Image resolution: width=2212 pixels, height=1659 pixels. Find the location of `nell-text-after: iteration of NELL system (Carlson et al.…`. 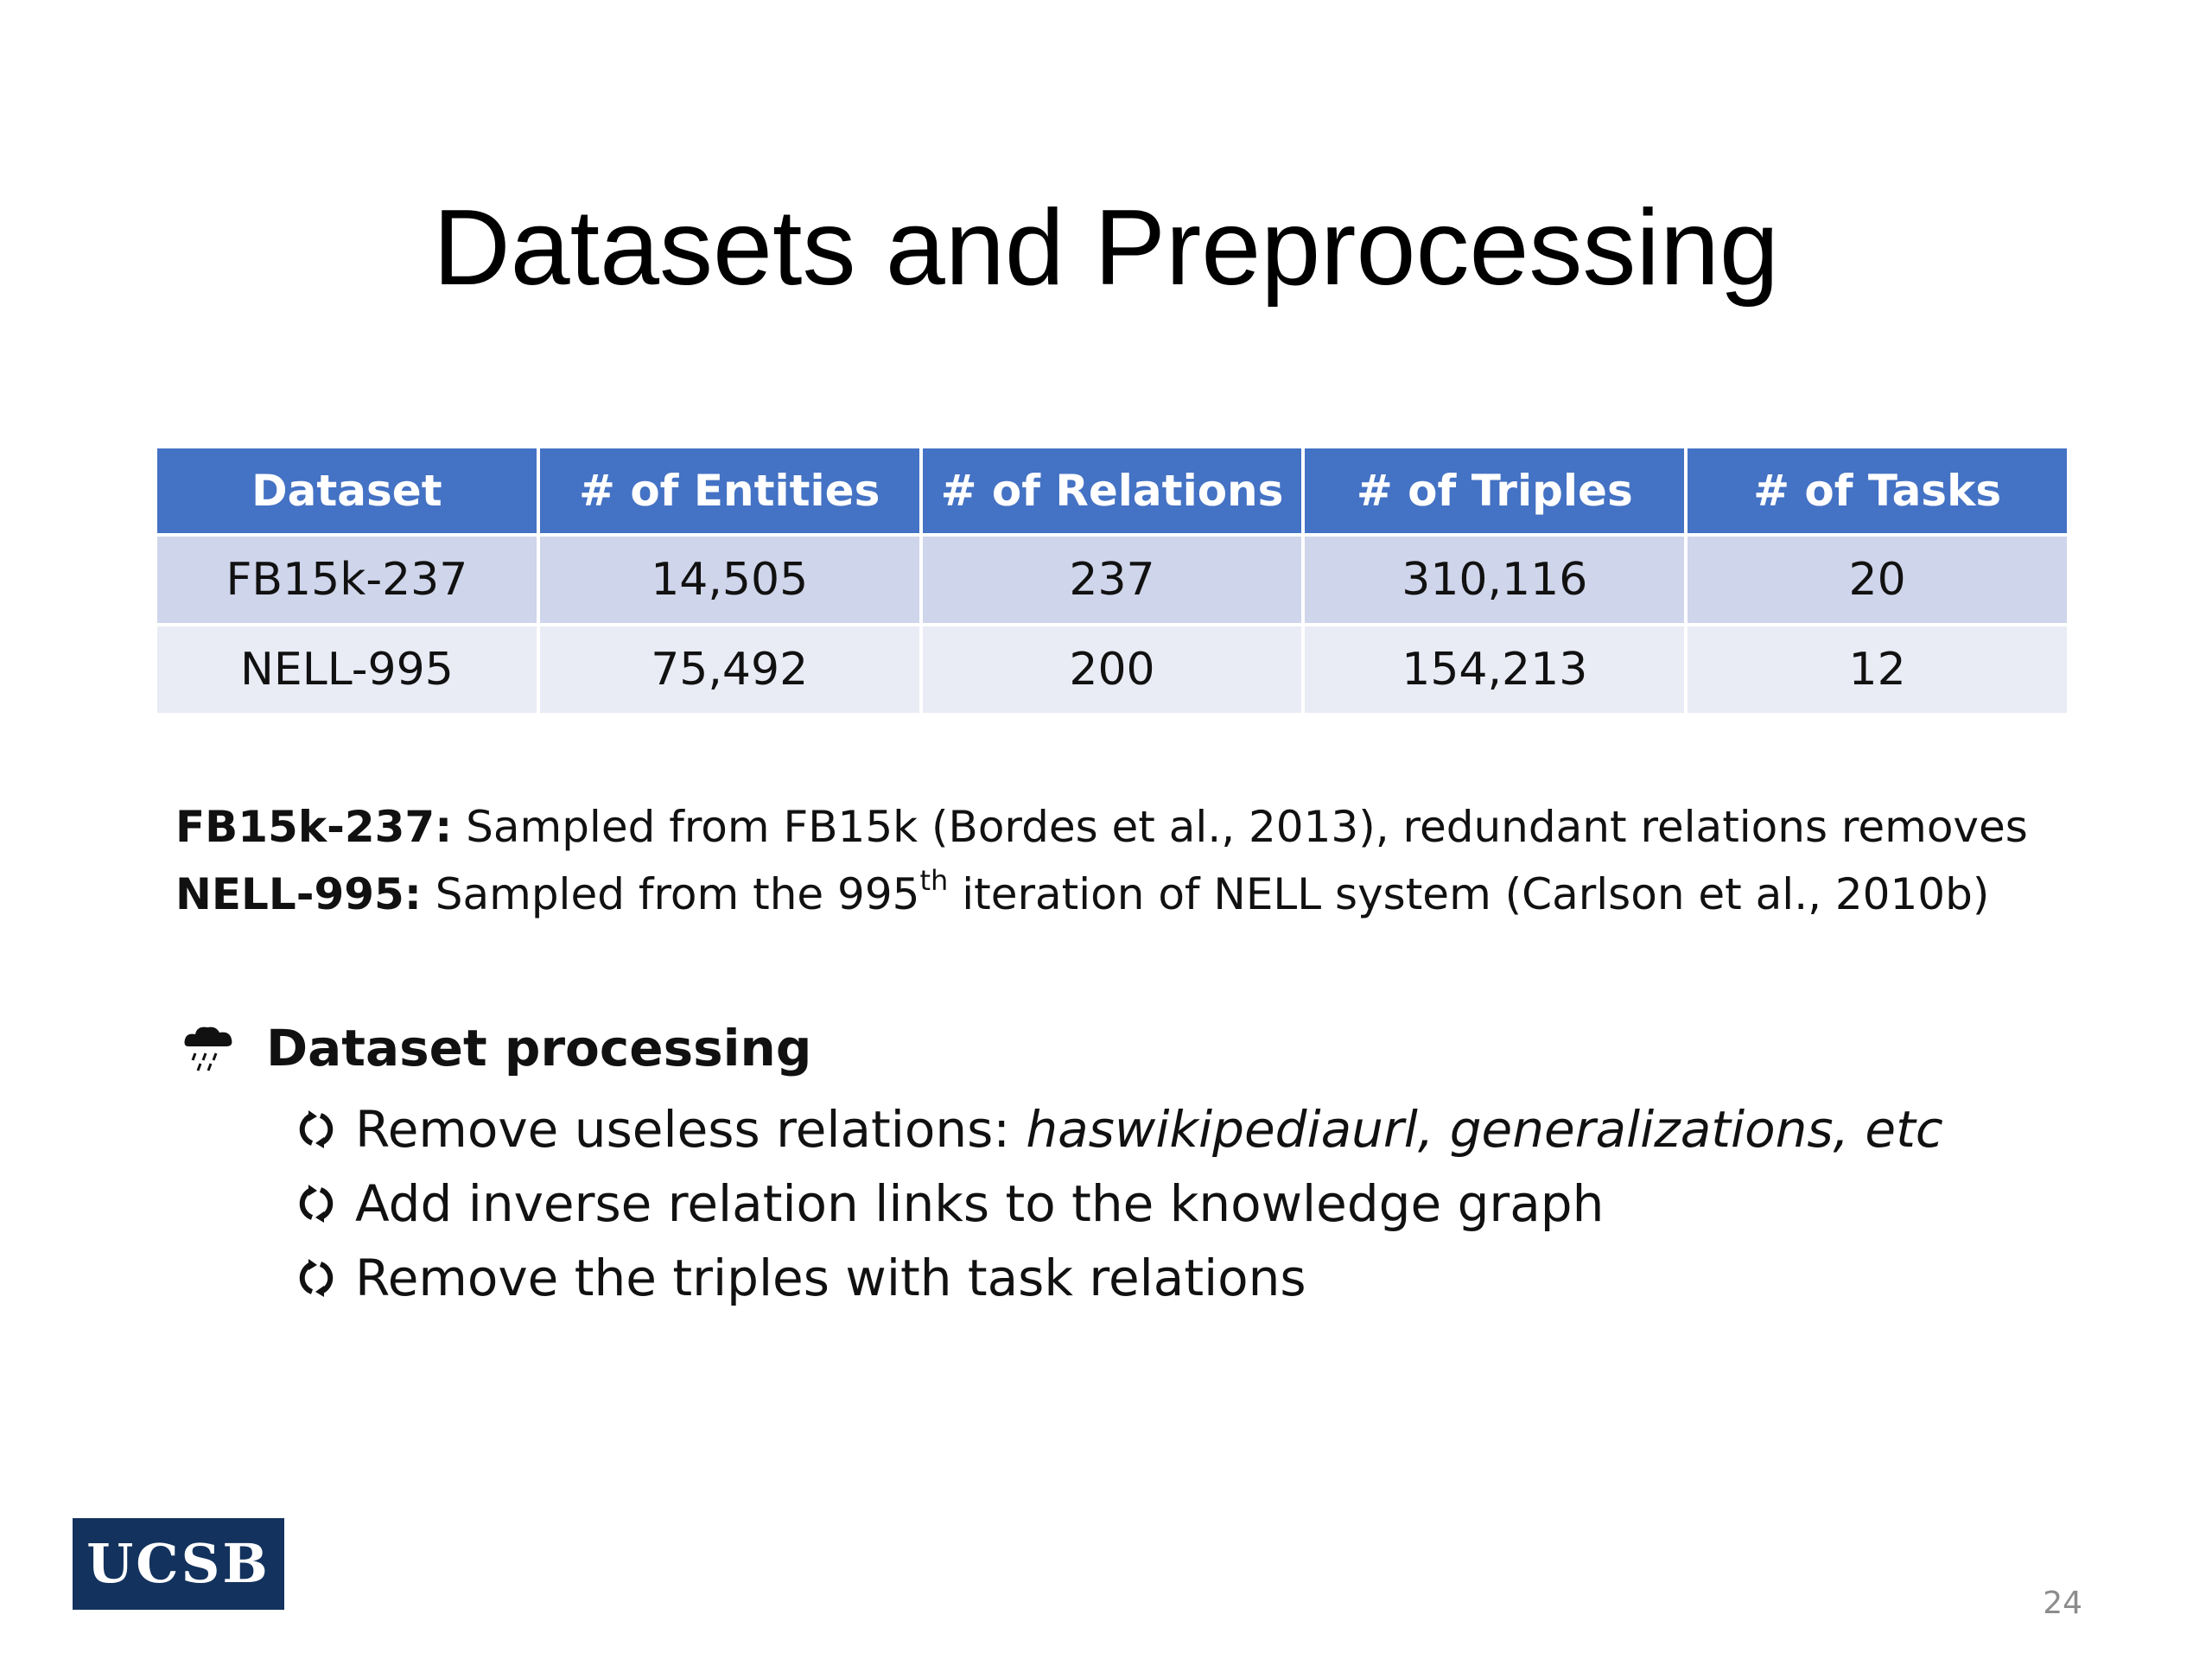

nell-text-after: iteration of NELL system (Carlson et al.… is located at coordinates (1469, 894).